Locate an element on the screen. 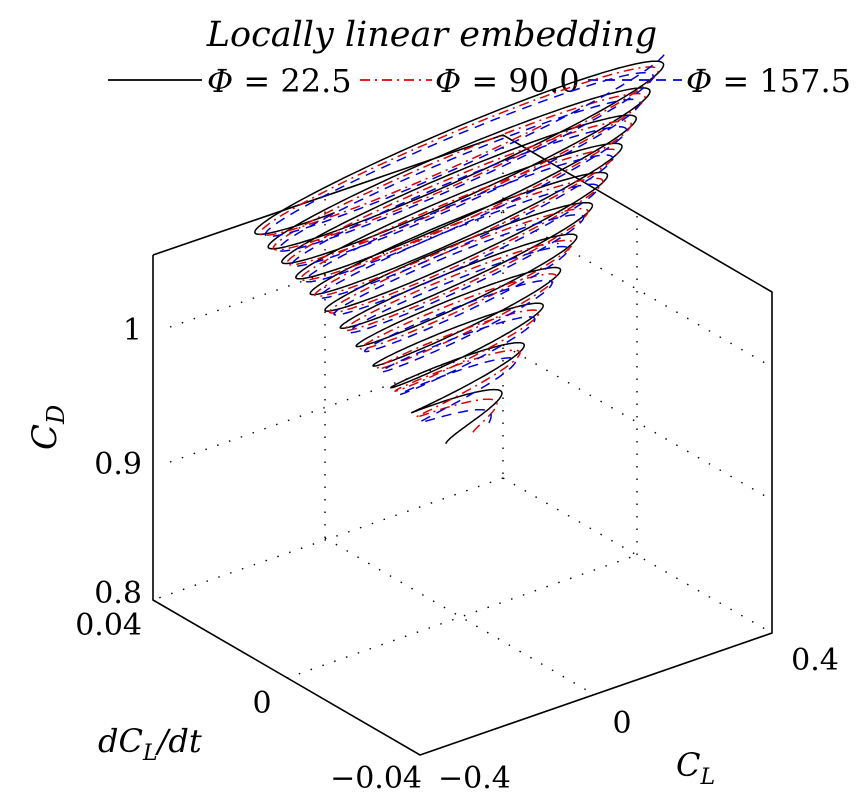  z-tick-label-2: 1 is located at coordinates (132, 330).